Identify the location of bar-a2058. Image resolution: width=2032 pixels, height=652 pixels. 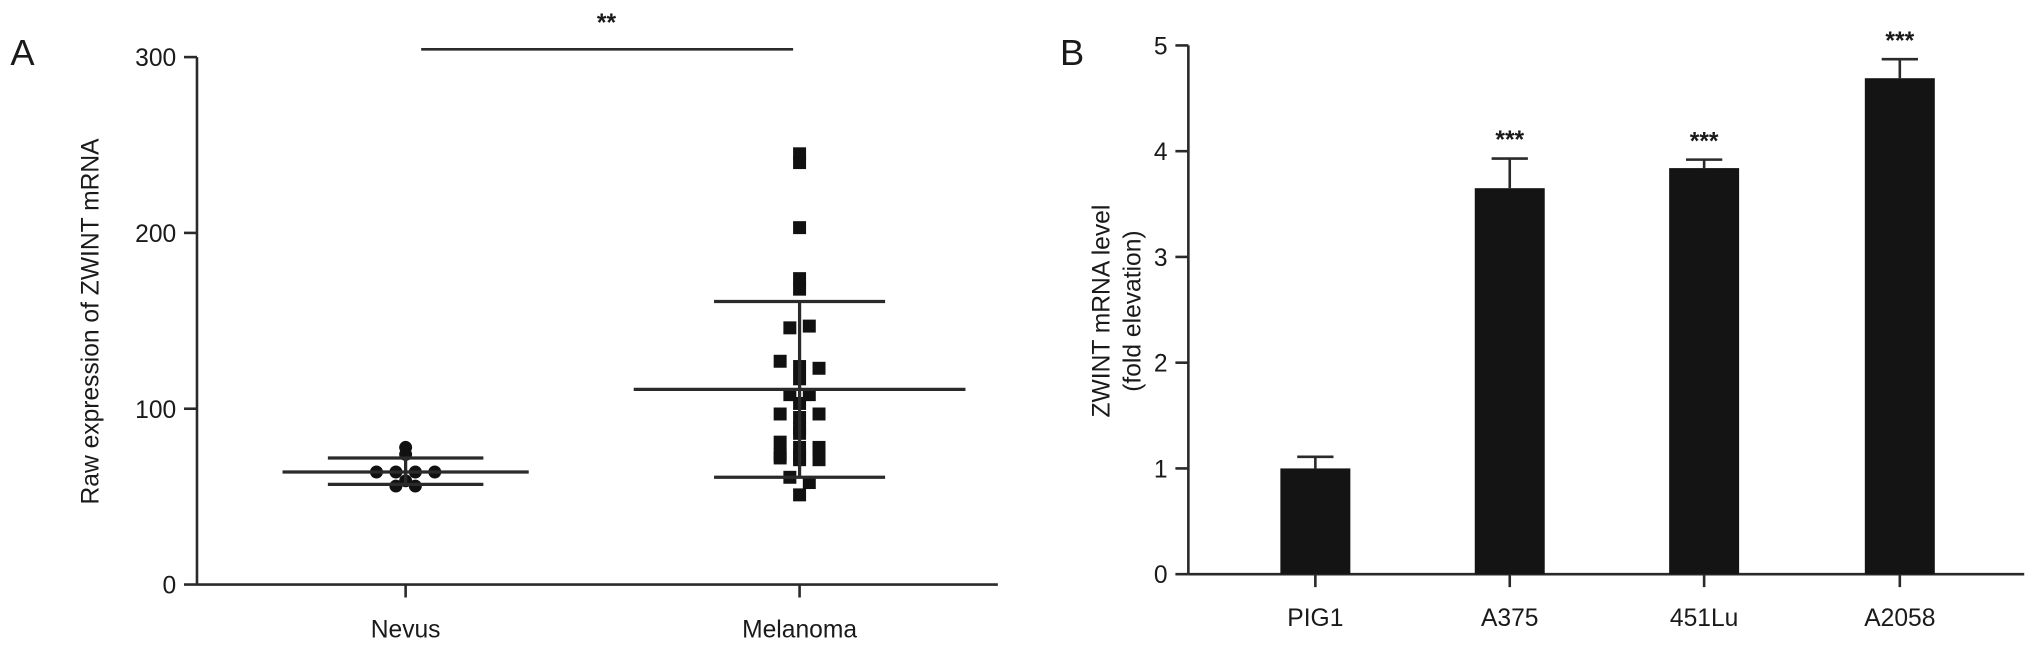
(1899, 326).